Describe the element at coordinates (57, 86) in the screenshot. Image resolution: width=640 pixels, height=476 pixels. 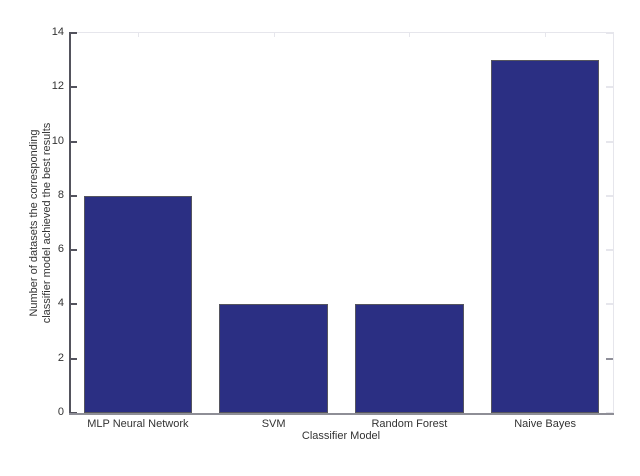
I see `y-tick-label: 12` at that location.